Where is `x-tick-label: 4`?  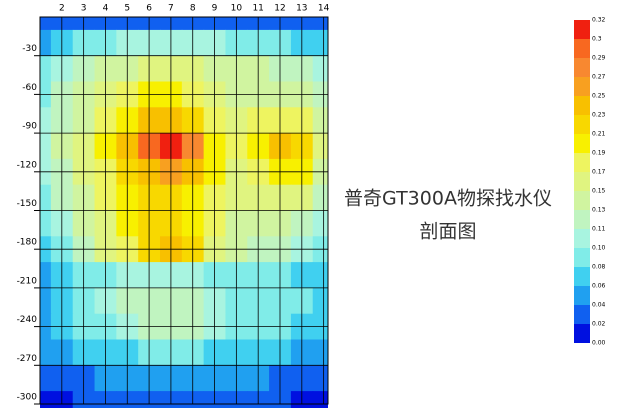
x-tick-label: 4 is located at coordinates (106, 9).